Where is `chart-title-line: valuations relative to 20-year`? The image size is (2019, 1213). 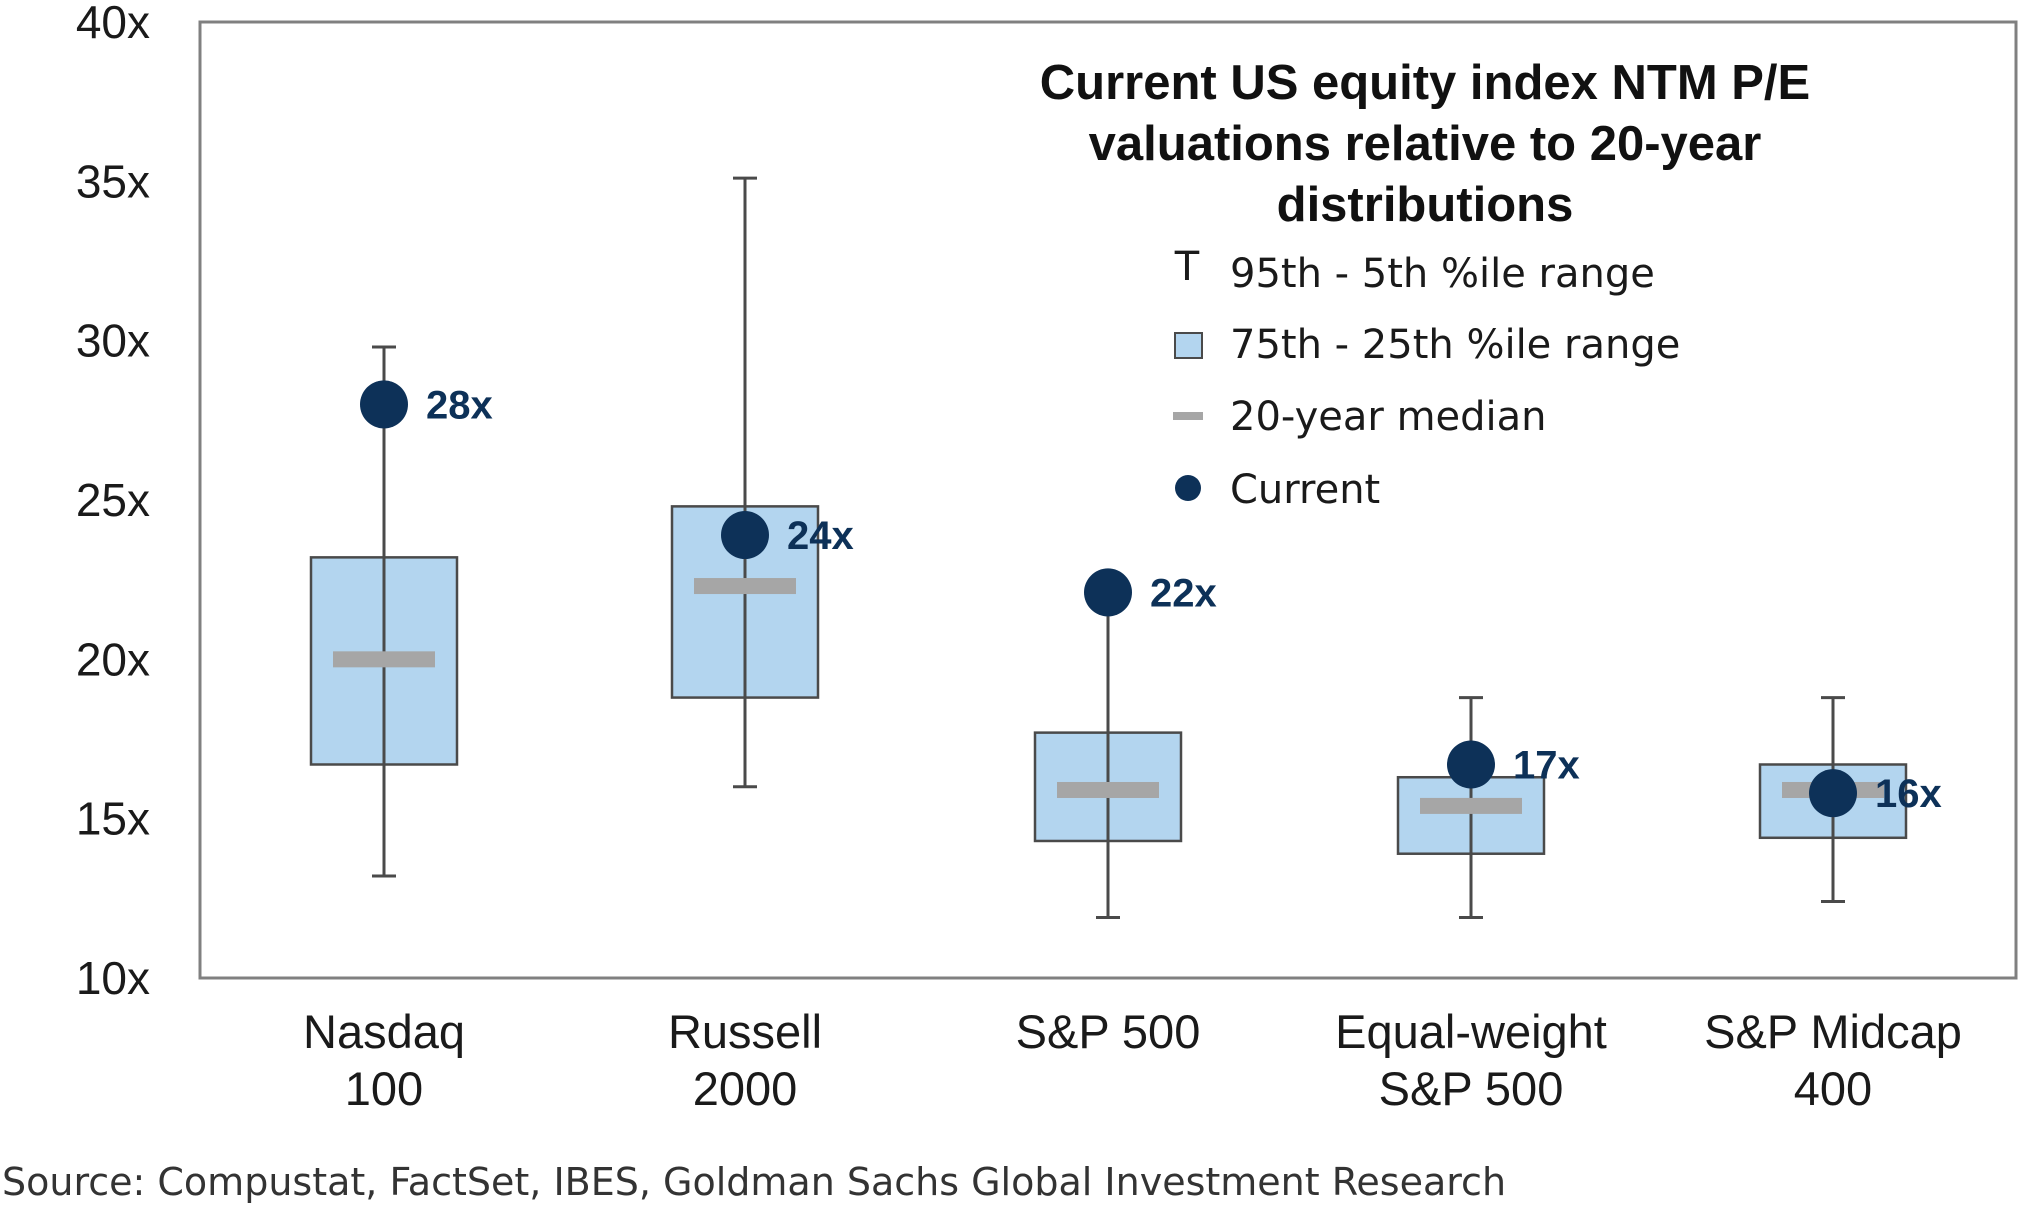 chart-title-line: valuations relative to 20-year is located at coordinates (1425, 144).